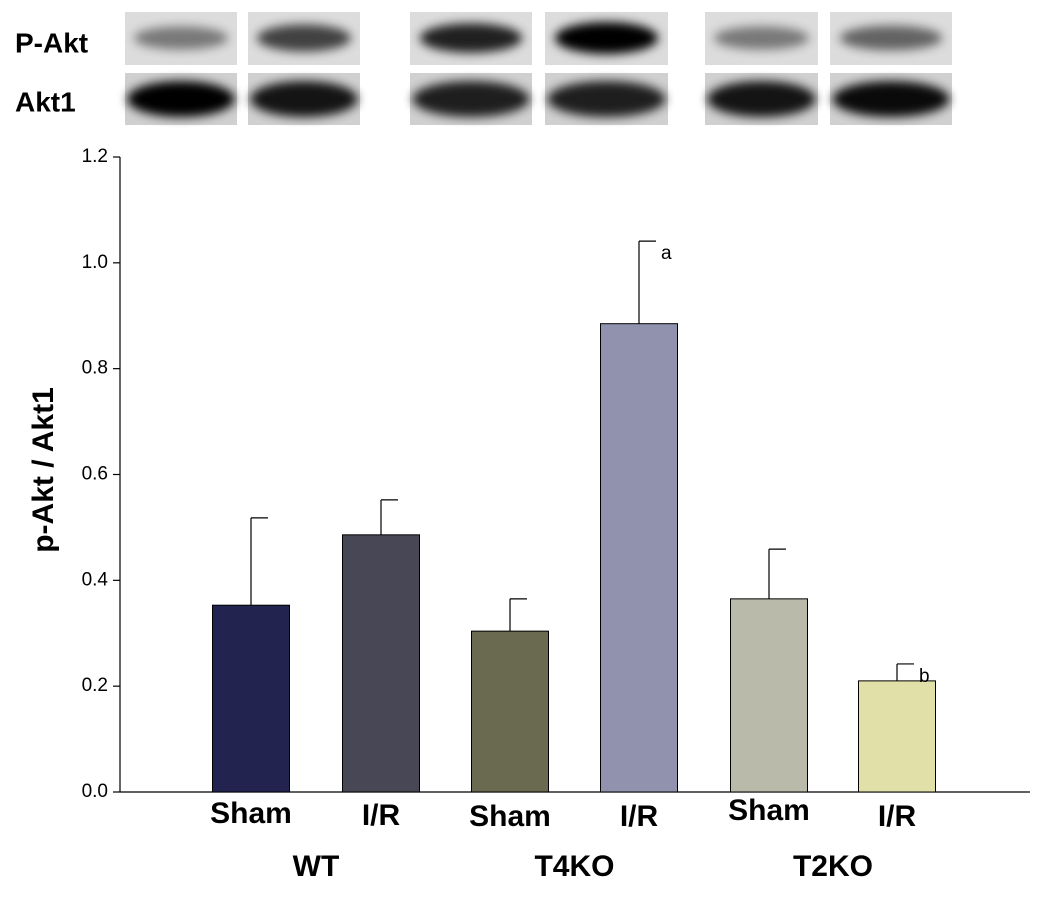  What do you see at coordinates (538, 68) in the screenshot?
I see `western-blots` at bounding box center [538, 68].